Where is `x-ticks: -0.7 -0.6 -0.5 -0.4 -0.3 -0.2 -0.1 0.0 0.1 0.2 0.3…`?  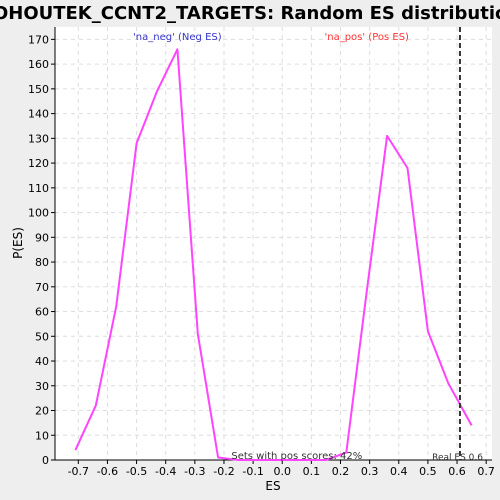
x-ticks: -0.7 -0.6 -0.5 -0.4 -0.3 -0.2 -0.1 0.0 0.1 0.2 0.3… is located at coordinates (281, 469).